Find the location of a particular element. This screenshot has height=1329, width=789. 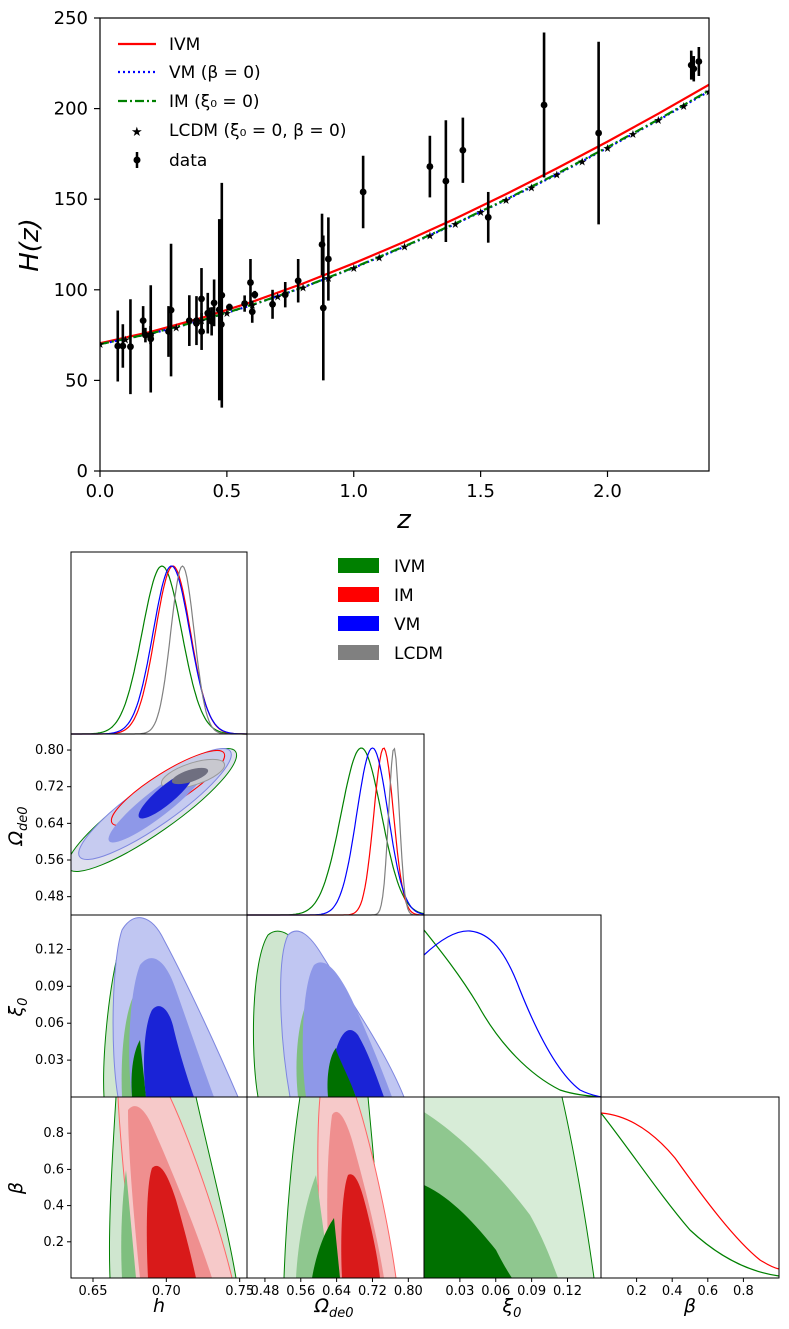

corner-legend-swatch-vm is located at coordinates (358, 623).